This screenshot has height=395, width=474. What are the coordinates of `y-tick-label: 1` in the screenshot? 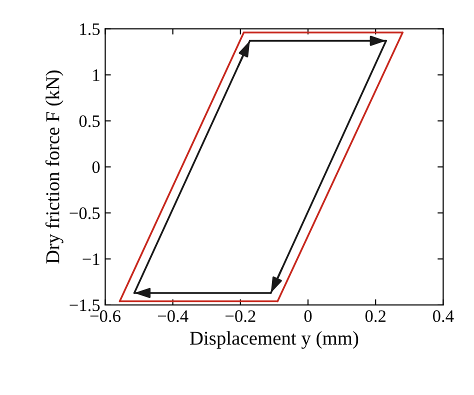 It's located at (96, 75).